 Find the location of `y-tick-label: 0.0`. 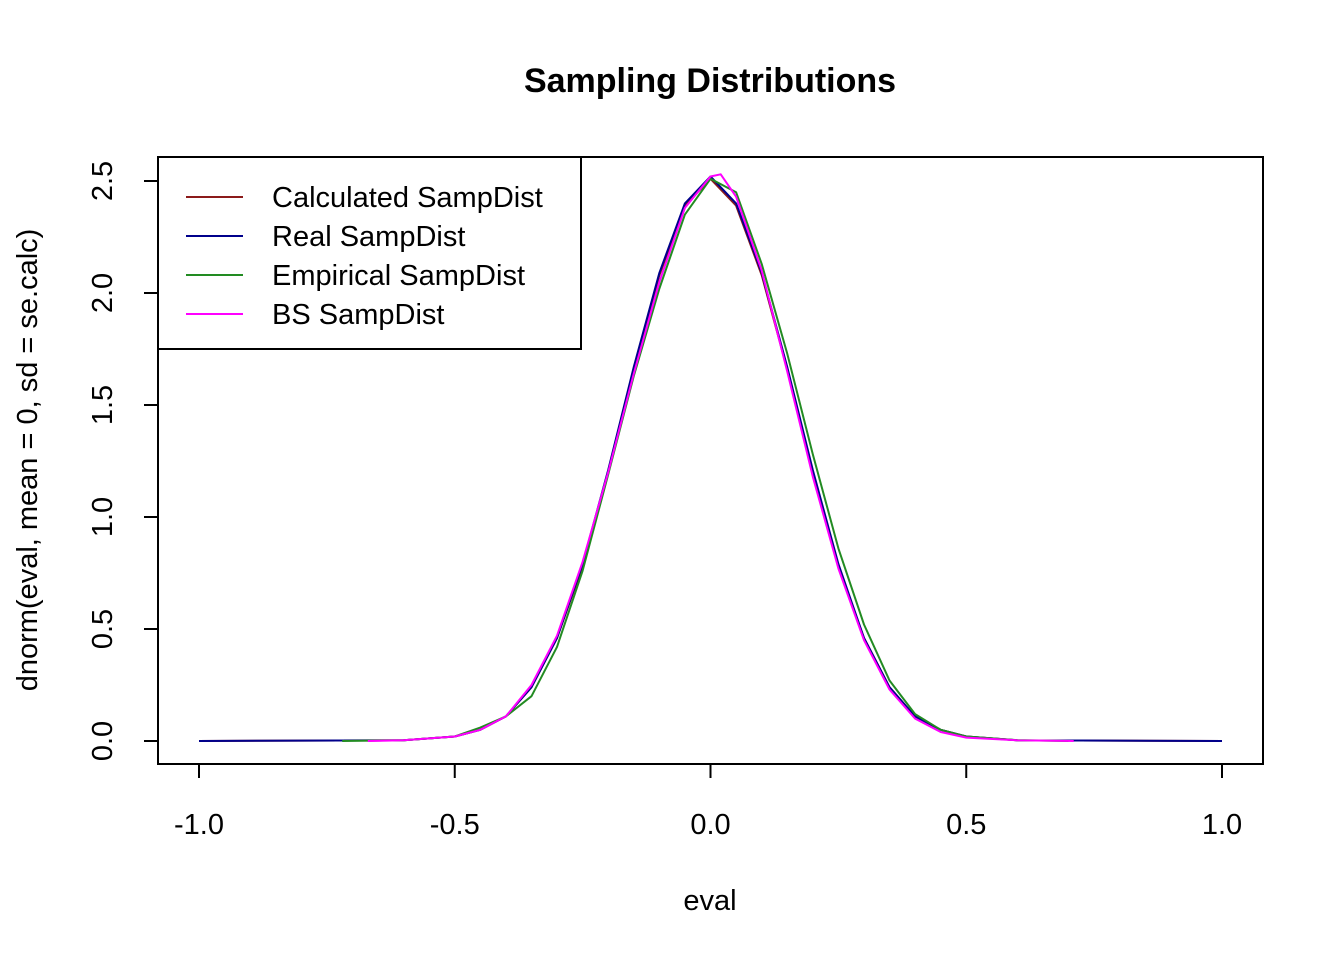

y-tick-label: 0.0 is located at coordinates (103, 741).